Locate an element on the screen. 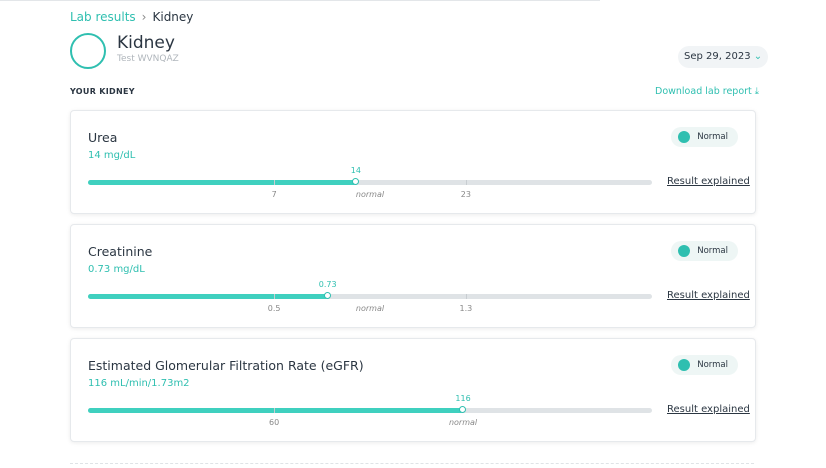  range-bar: 7 normal 23 14 is located at coordinates (370, 182).